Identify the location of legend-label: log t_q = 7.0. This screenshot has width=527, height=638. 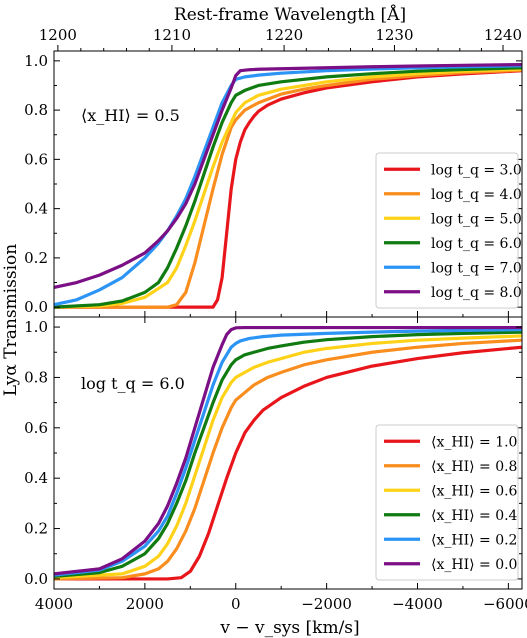
(476, 268).